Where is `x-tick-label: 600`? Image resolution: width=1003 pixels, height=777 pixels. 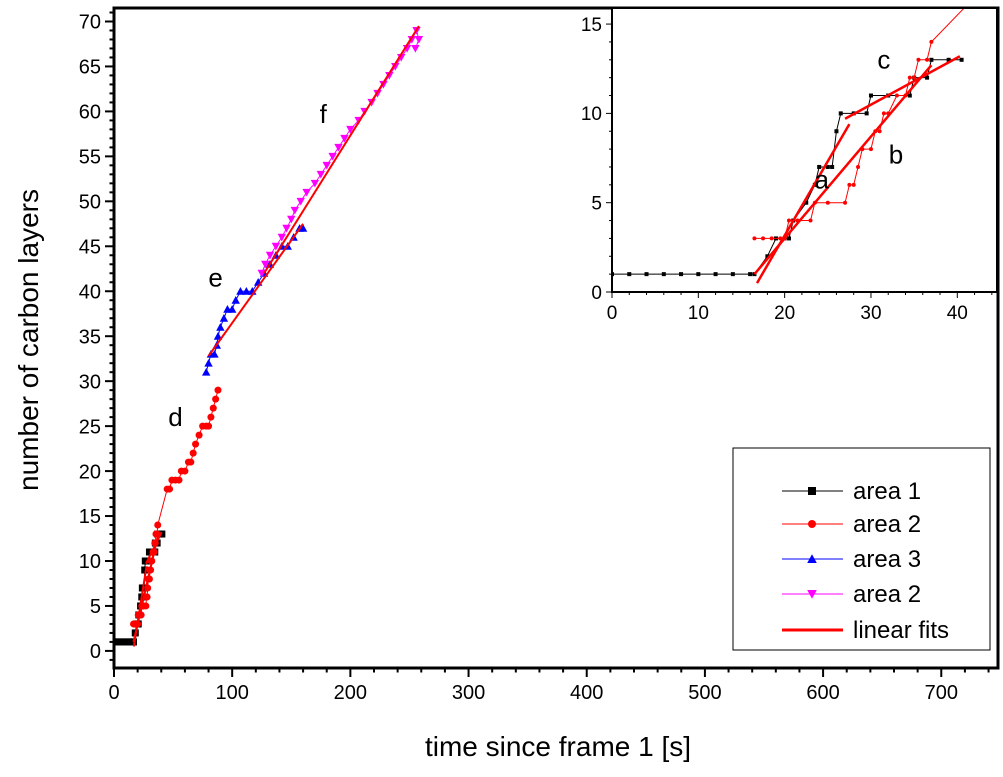
x-tick-label: 600 is located at coordinates (822, 693).